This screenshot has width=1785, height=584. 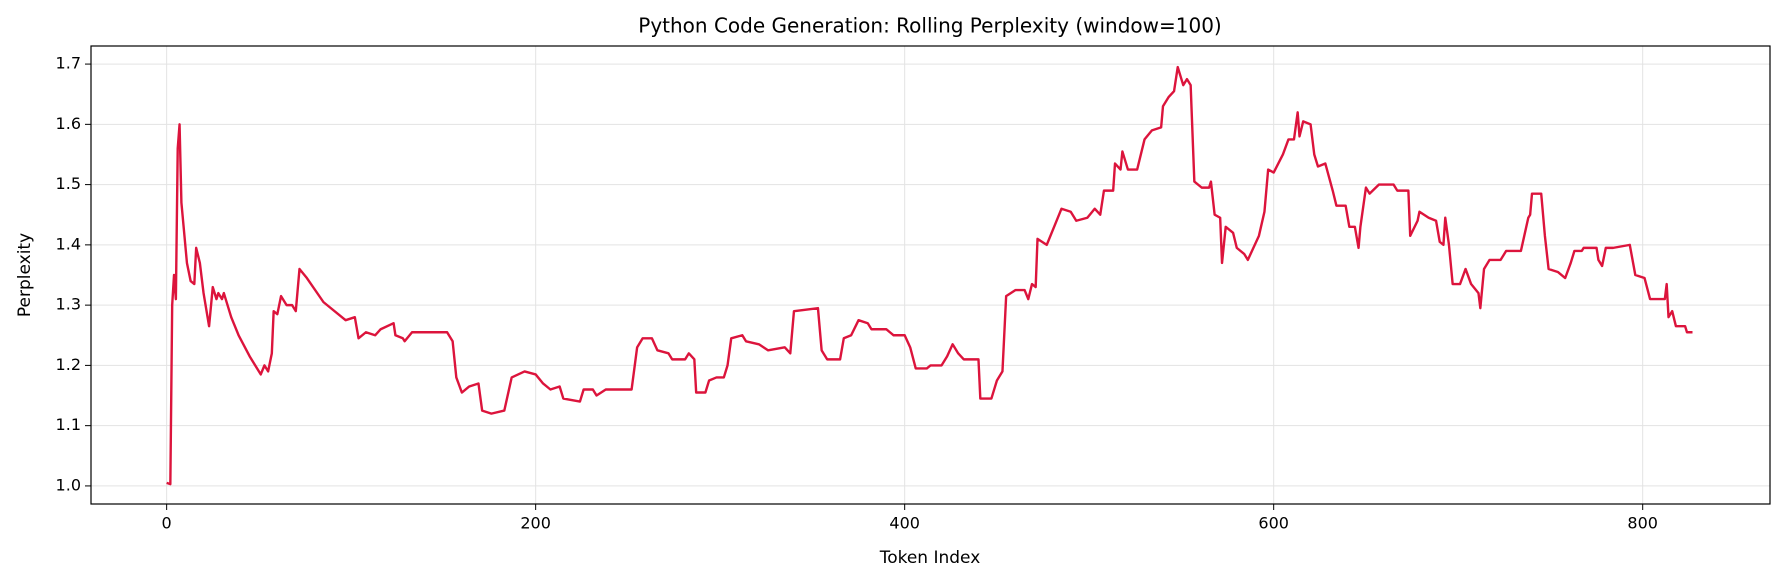 What do you see at coordinates (25, 275) in the screenshot?
I see `y-axis-label: Perplexity` at bounding box center [25, 275].